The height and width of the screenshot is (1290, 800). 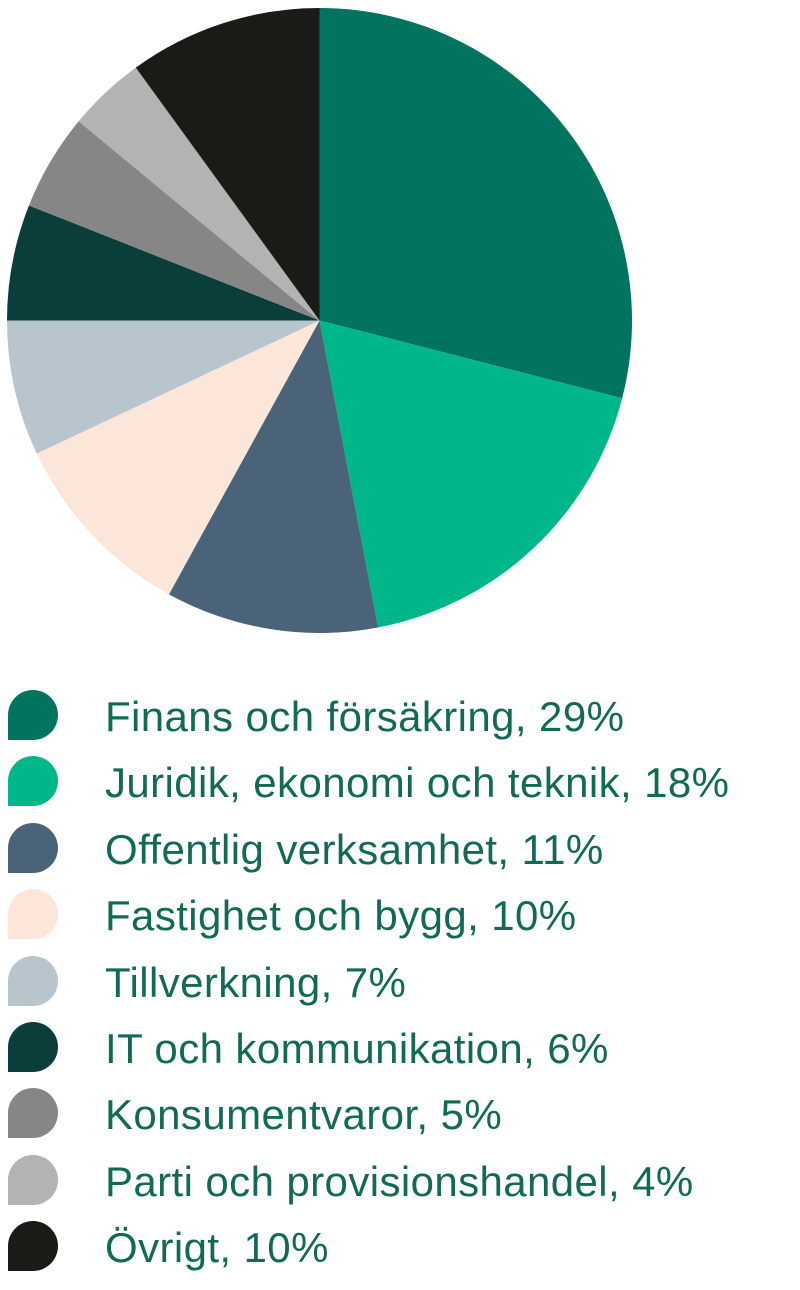 I want to click on legend-item: Parti och provisionshandel, 4%, so click(x=368, y=1179).